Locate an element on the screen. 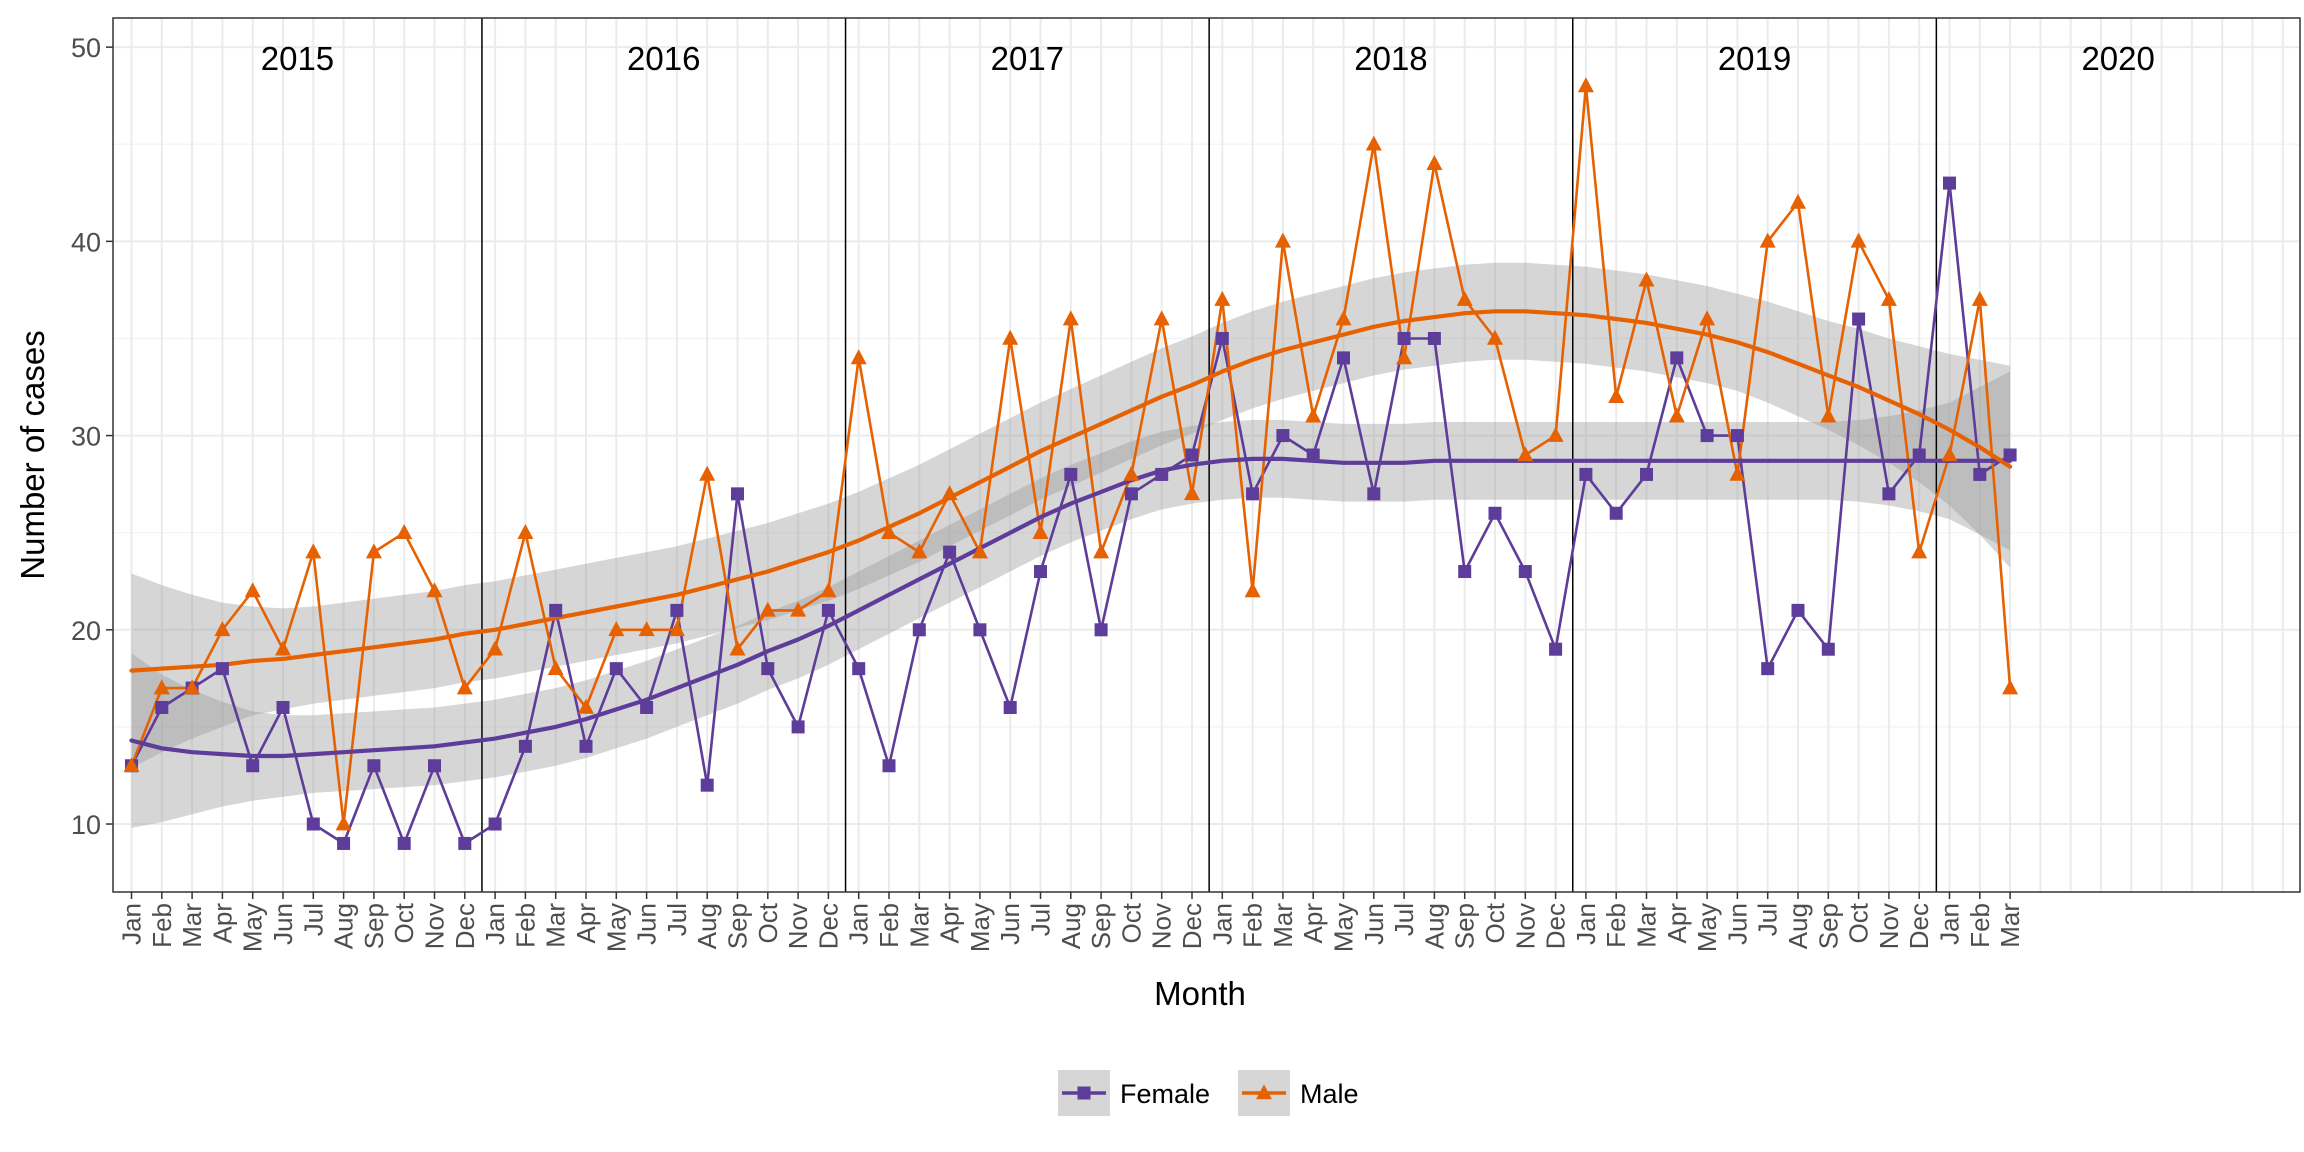  y-tick-label: 50 is located at coordinates (86, 48).